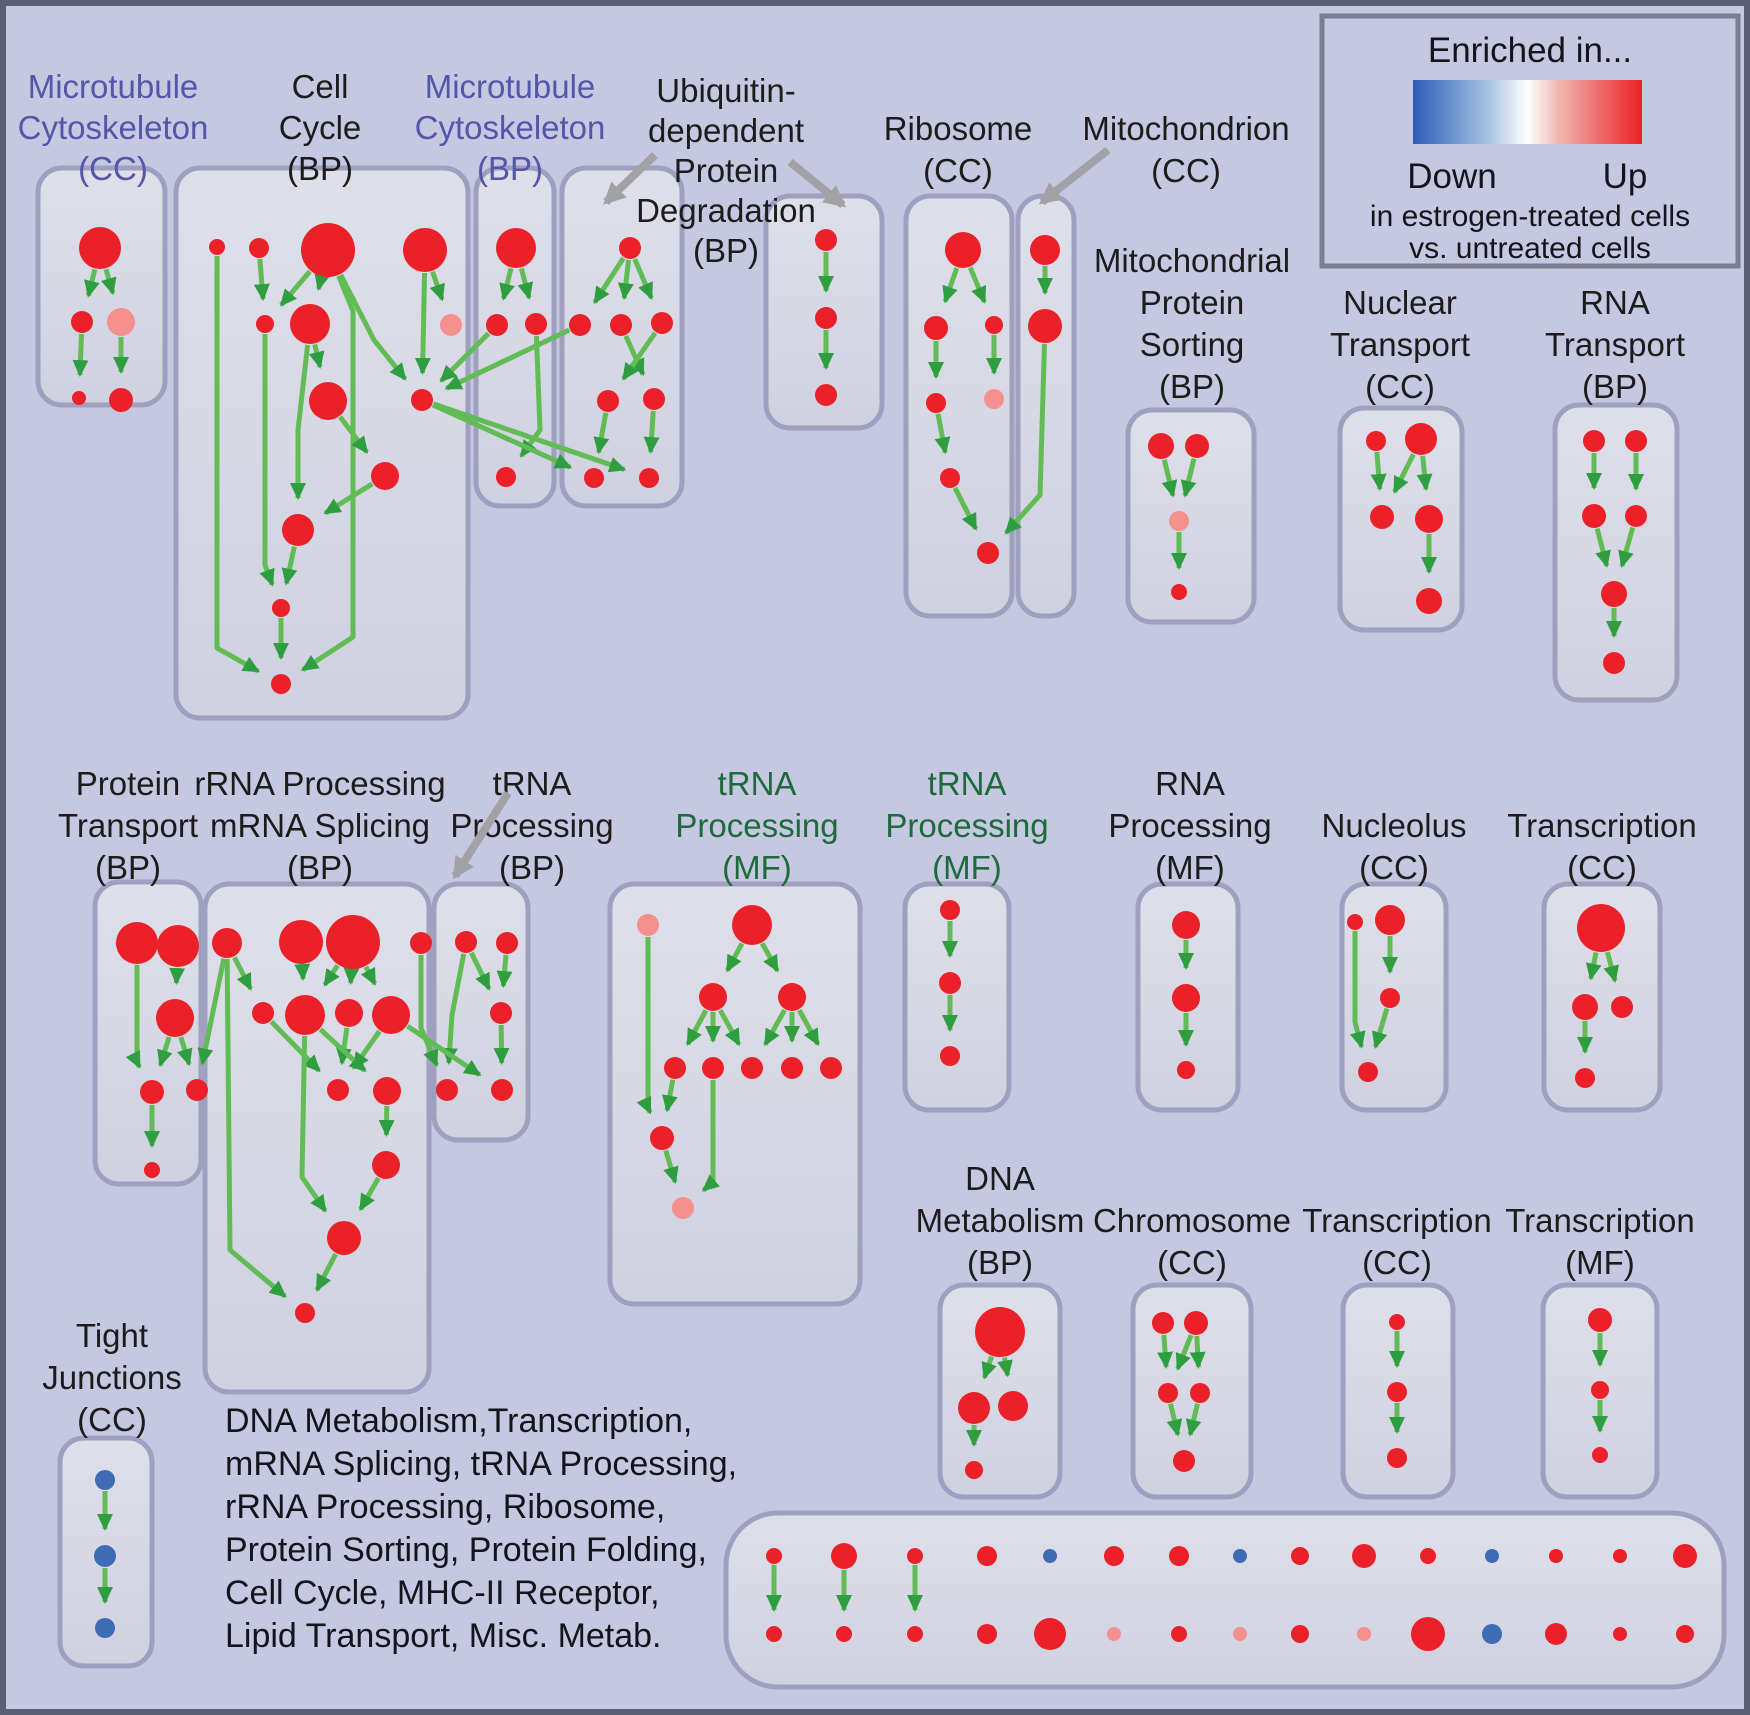 The width and height of the screenshot is (1750, 1715). What do you see at coordinates (1000, 1178) in the screenshot?
I see `cluster-label-line: DNA` at bounding box center [1000, 1178].